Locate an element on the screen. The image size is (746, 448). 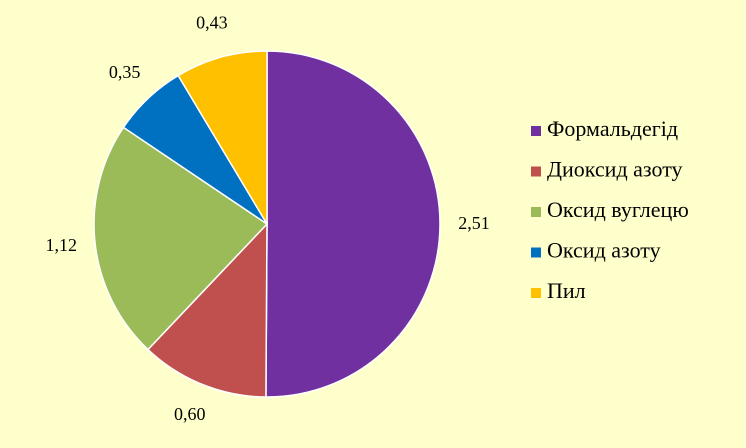
value-label: 0,60 is located at coordinates (190, 414).